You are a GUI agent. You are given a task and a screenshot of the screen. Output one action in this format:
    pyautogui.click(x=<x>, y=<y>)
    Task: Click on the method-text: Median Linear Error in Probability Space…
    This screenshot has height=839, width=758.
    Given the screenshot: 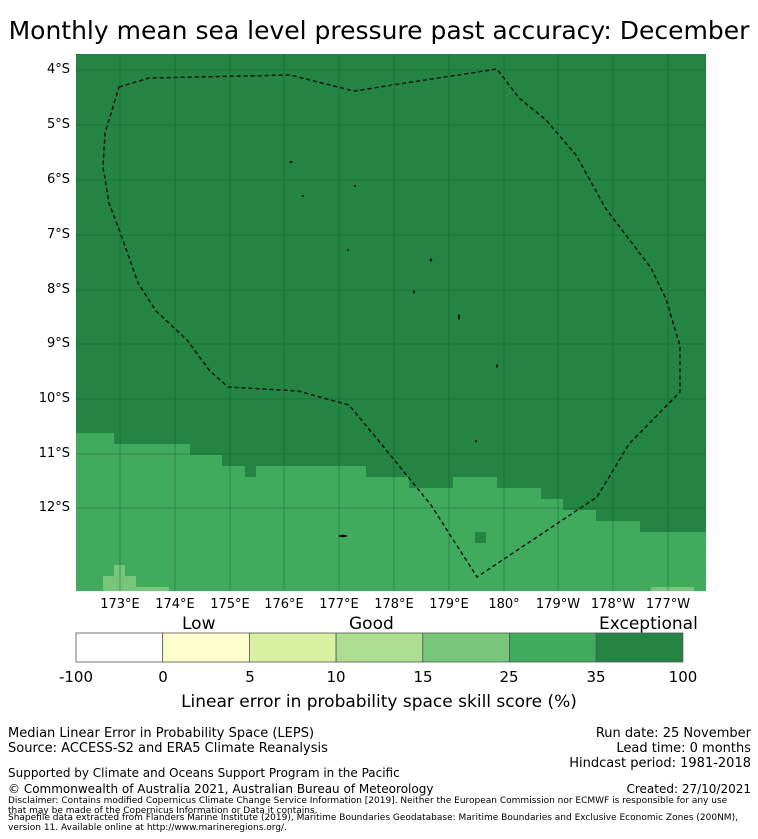 What is the action you would take?
    pyautogui.click(x=161, y=733)
    